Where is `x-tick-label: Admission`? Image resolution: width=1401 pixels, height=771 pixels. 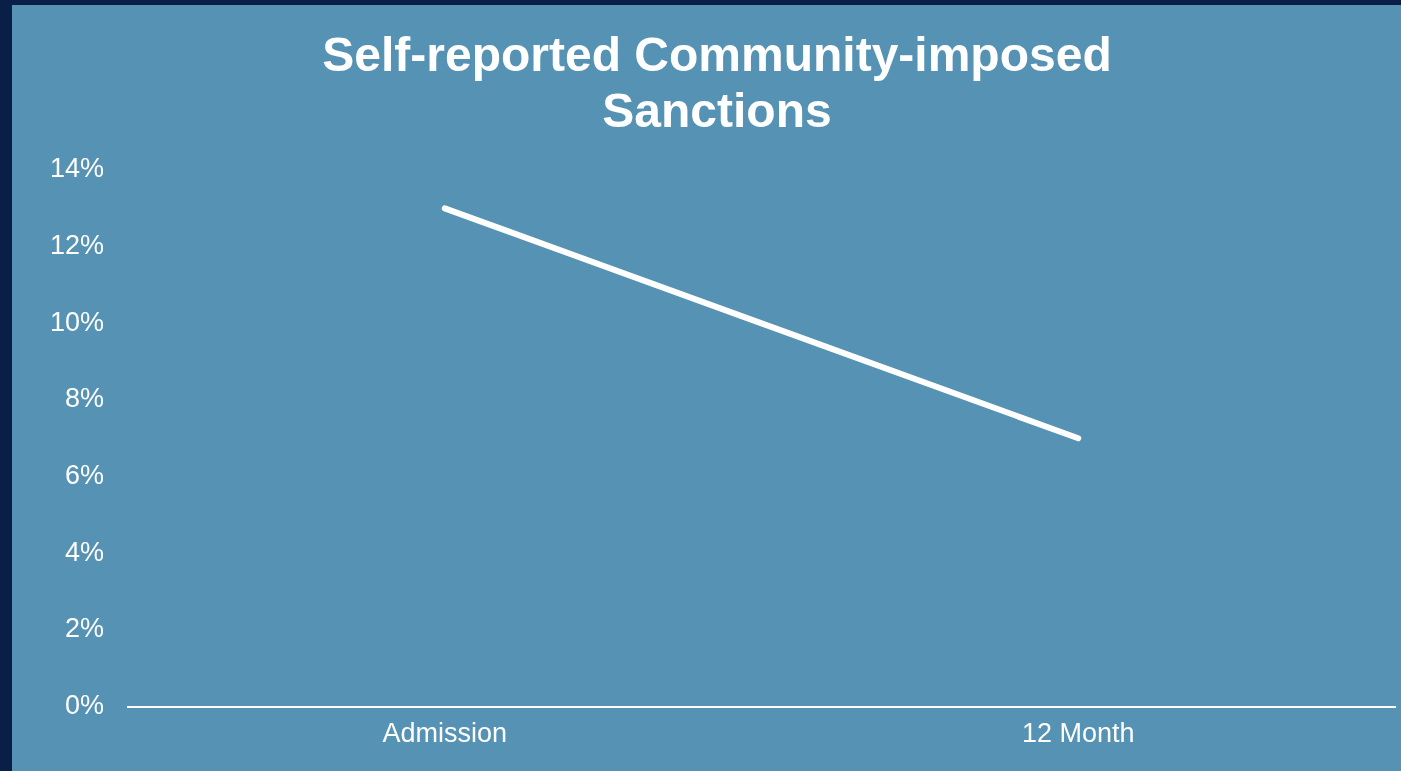 x-tick-label: Admission is located at coordinates (445, 733).